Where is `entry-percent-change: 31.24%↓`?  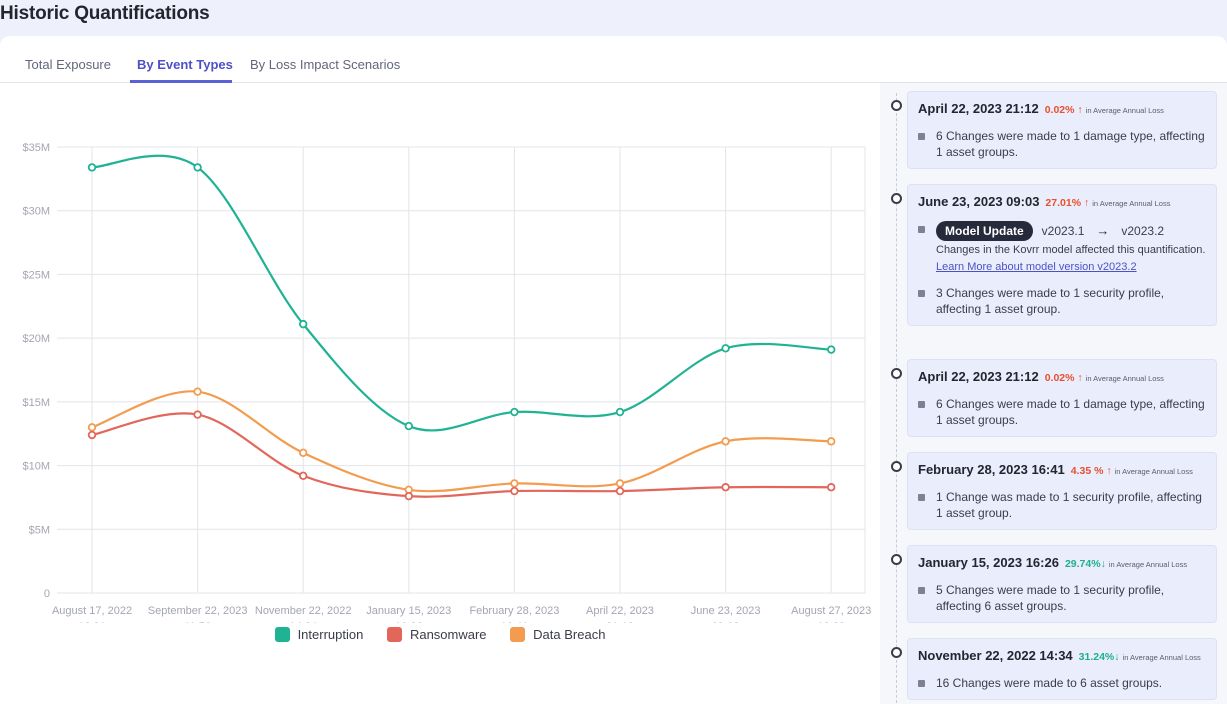
entry-percent-change: 31.24%↓ is located at coordinates (1099, 657).